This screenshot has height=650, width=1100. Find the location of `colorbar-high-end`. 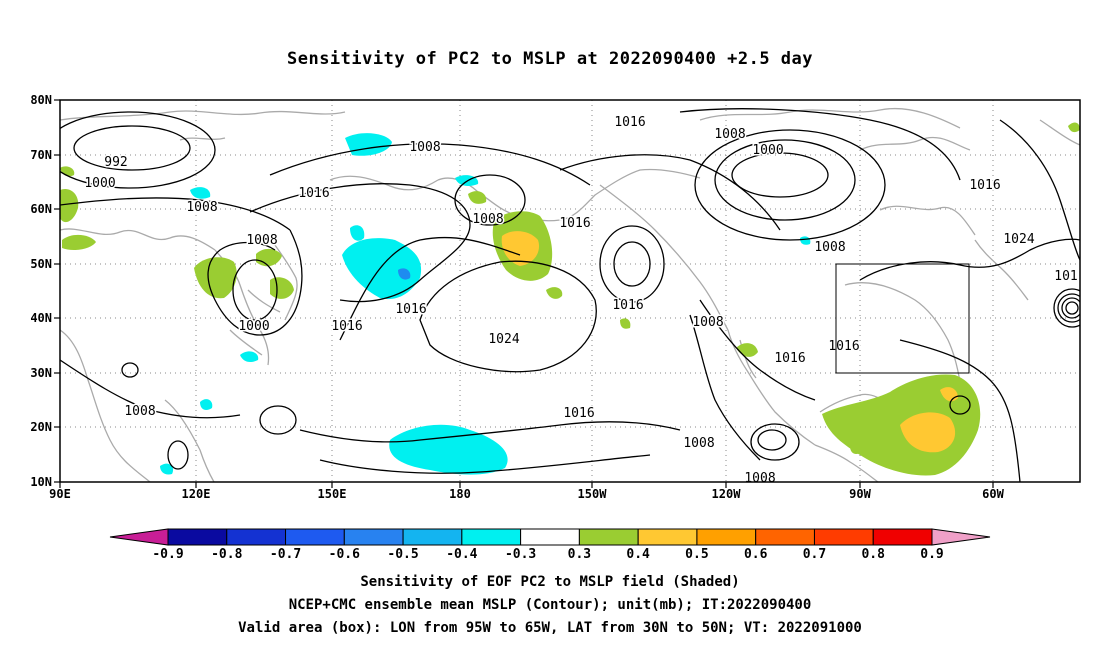

colorbar-high-end is located at coordinates (961, 537).